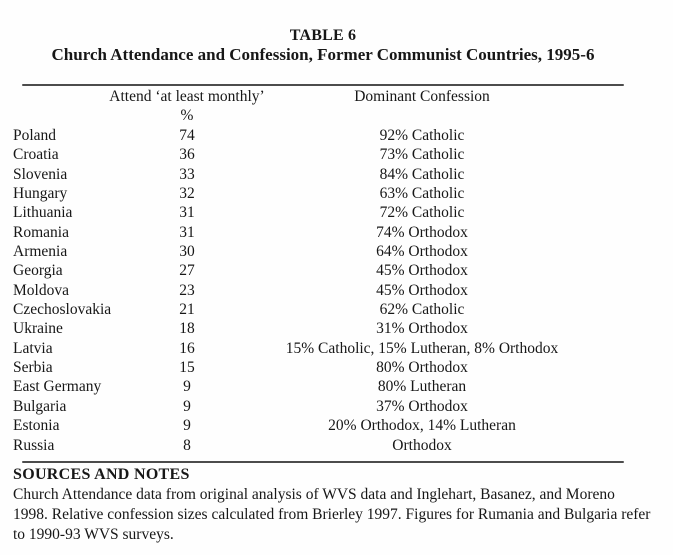 The image size is (673, 555). I want to click on row-country: Armenia, so click(40, 252).